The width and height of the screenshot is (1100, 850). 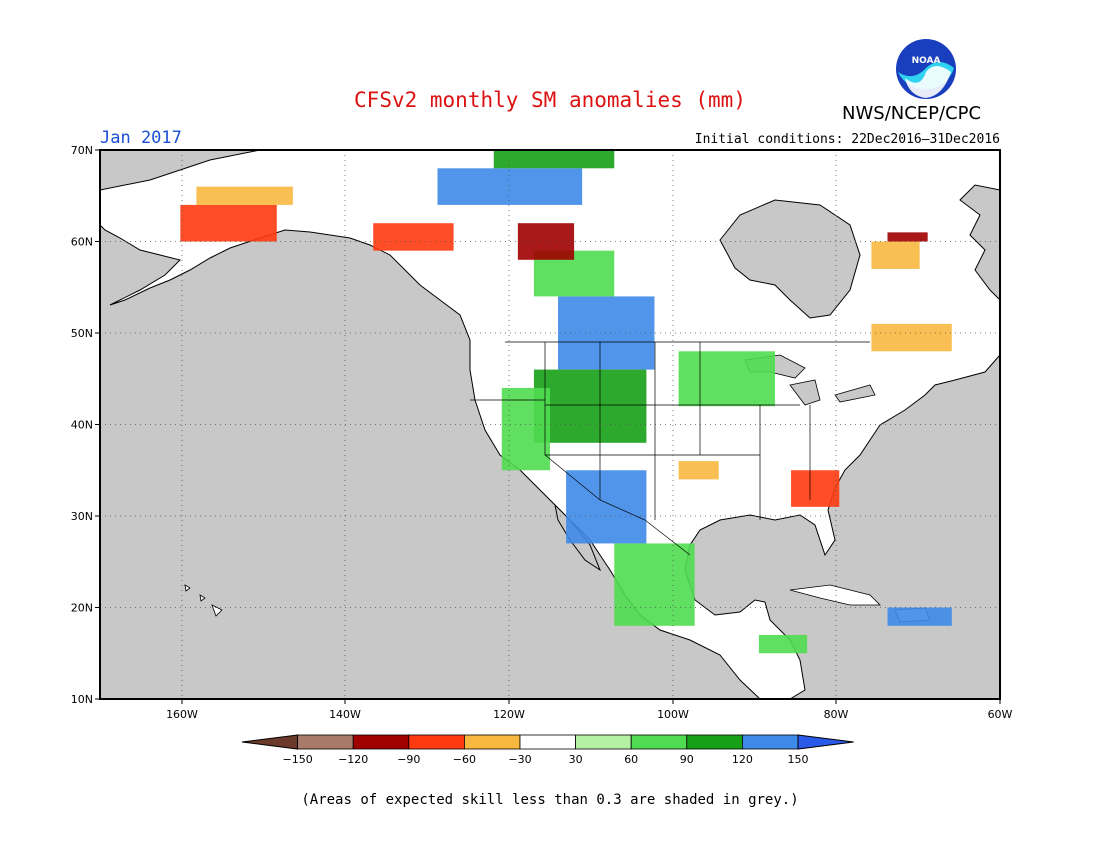 What do you see at coordinates (576, 759) in the screenshot?
I see `colorbar-tick-label: 30` at bounding box center [576, 759].